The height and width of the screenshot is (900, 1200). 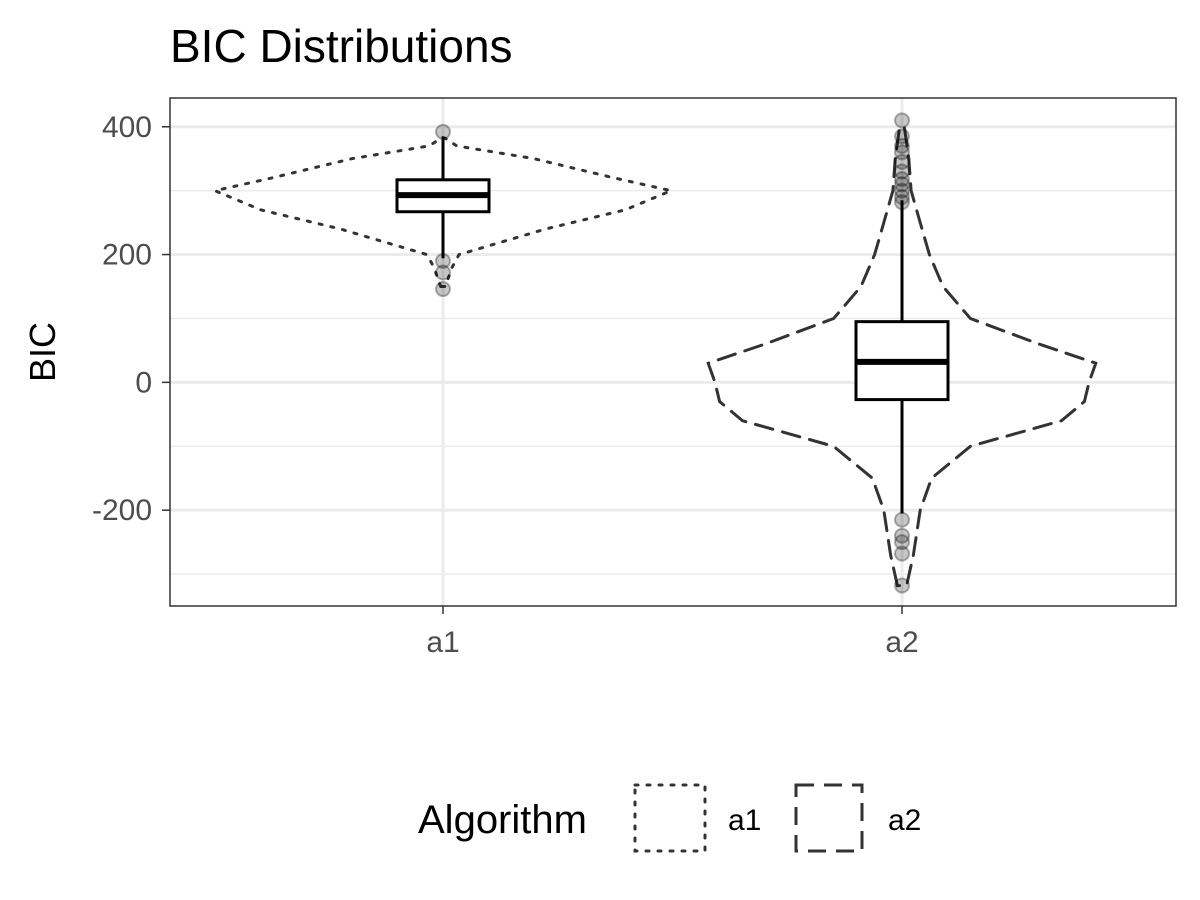 What do you see at coordinates (901, 642) in the screenshot?
I see `x-tick-label: a2` at bounding box center [901, 642].